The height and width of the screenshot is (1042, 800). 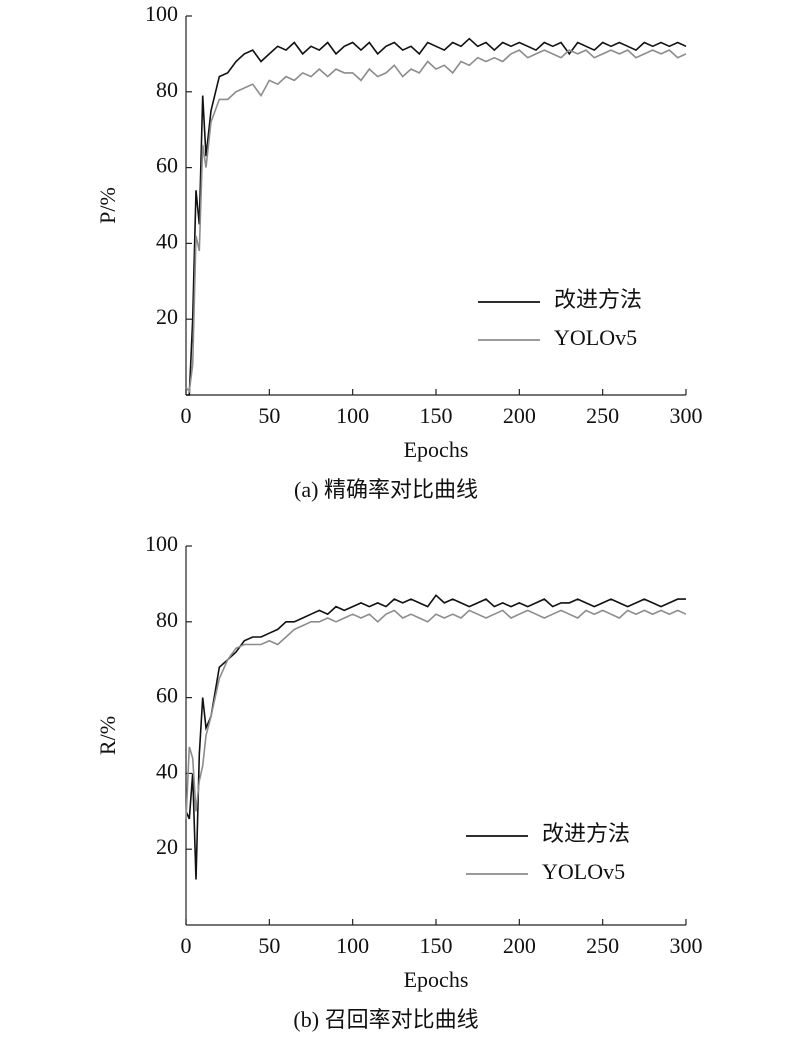 What do you see at coordinates (385, 1019) in the screenshot?
I see `caption: (b) 召回率对比曲线` at bounding box center [385, 1019].